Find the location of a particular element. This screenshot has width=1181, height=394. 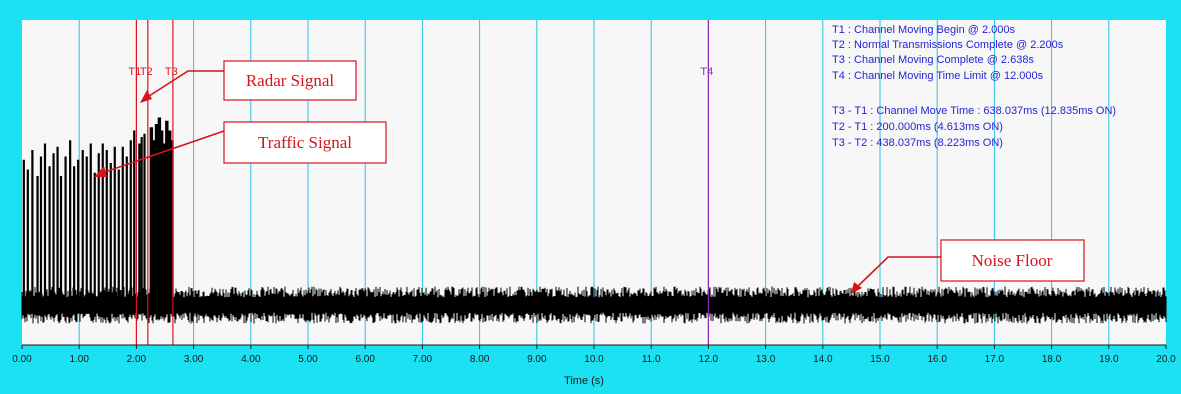

x-tick-label: 19.0 is located at coordinates (1109, 359).